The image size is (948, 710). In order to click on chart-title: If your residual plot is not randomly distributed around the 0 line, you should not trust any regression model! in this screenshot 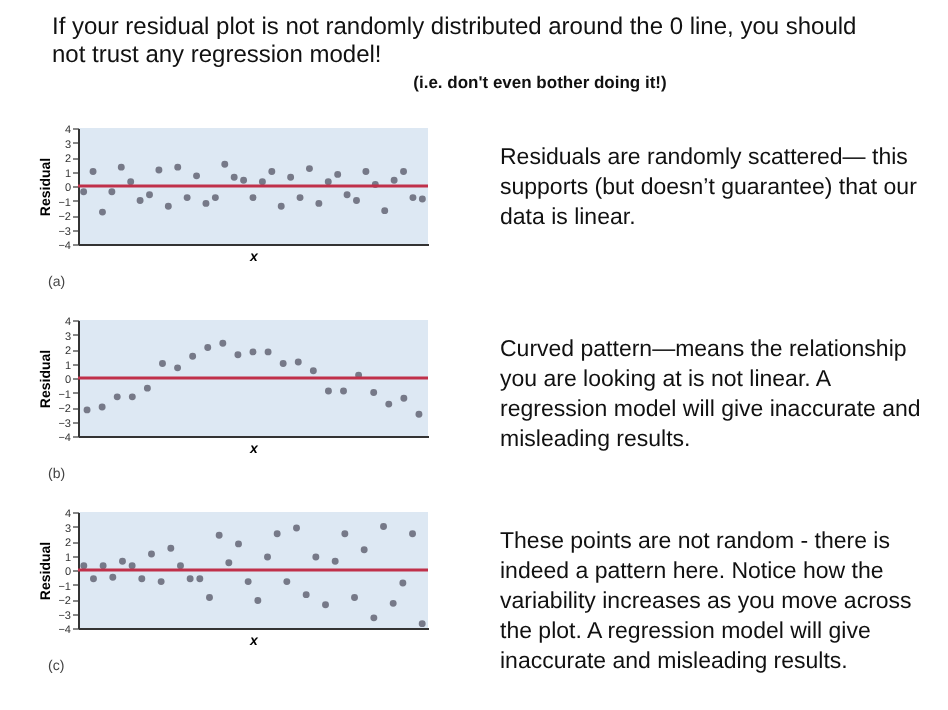, I will do `click(455, 40)`.